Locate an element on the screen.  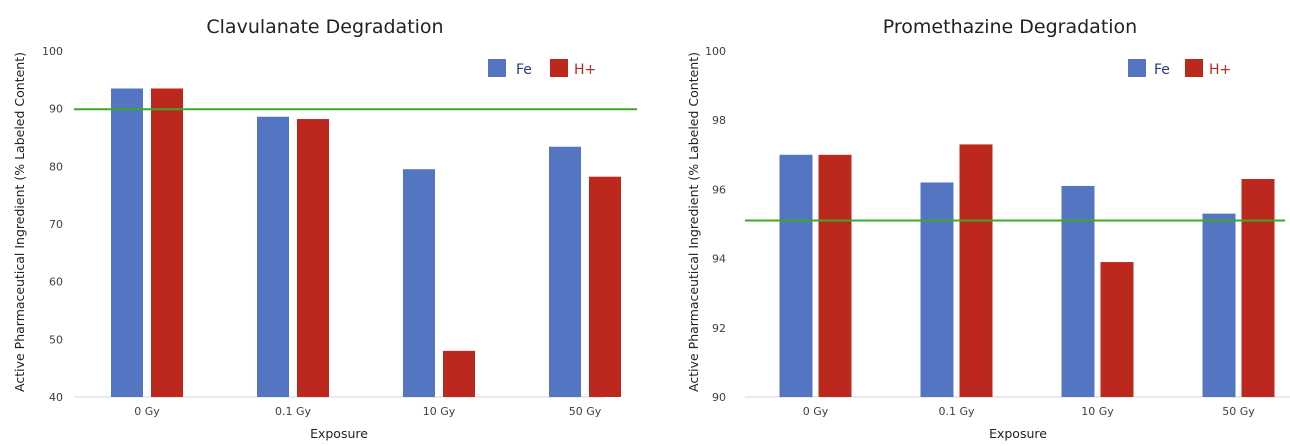
y-tick-label: 80 is located at coordinates (56, 166).